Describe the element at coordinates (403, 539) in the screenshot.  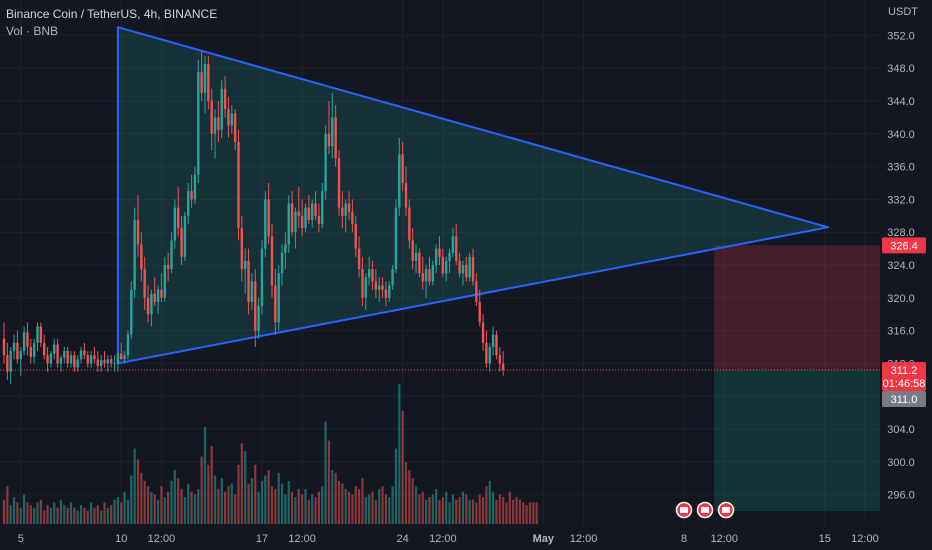
I see `time-tick-label: 24` at that location.